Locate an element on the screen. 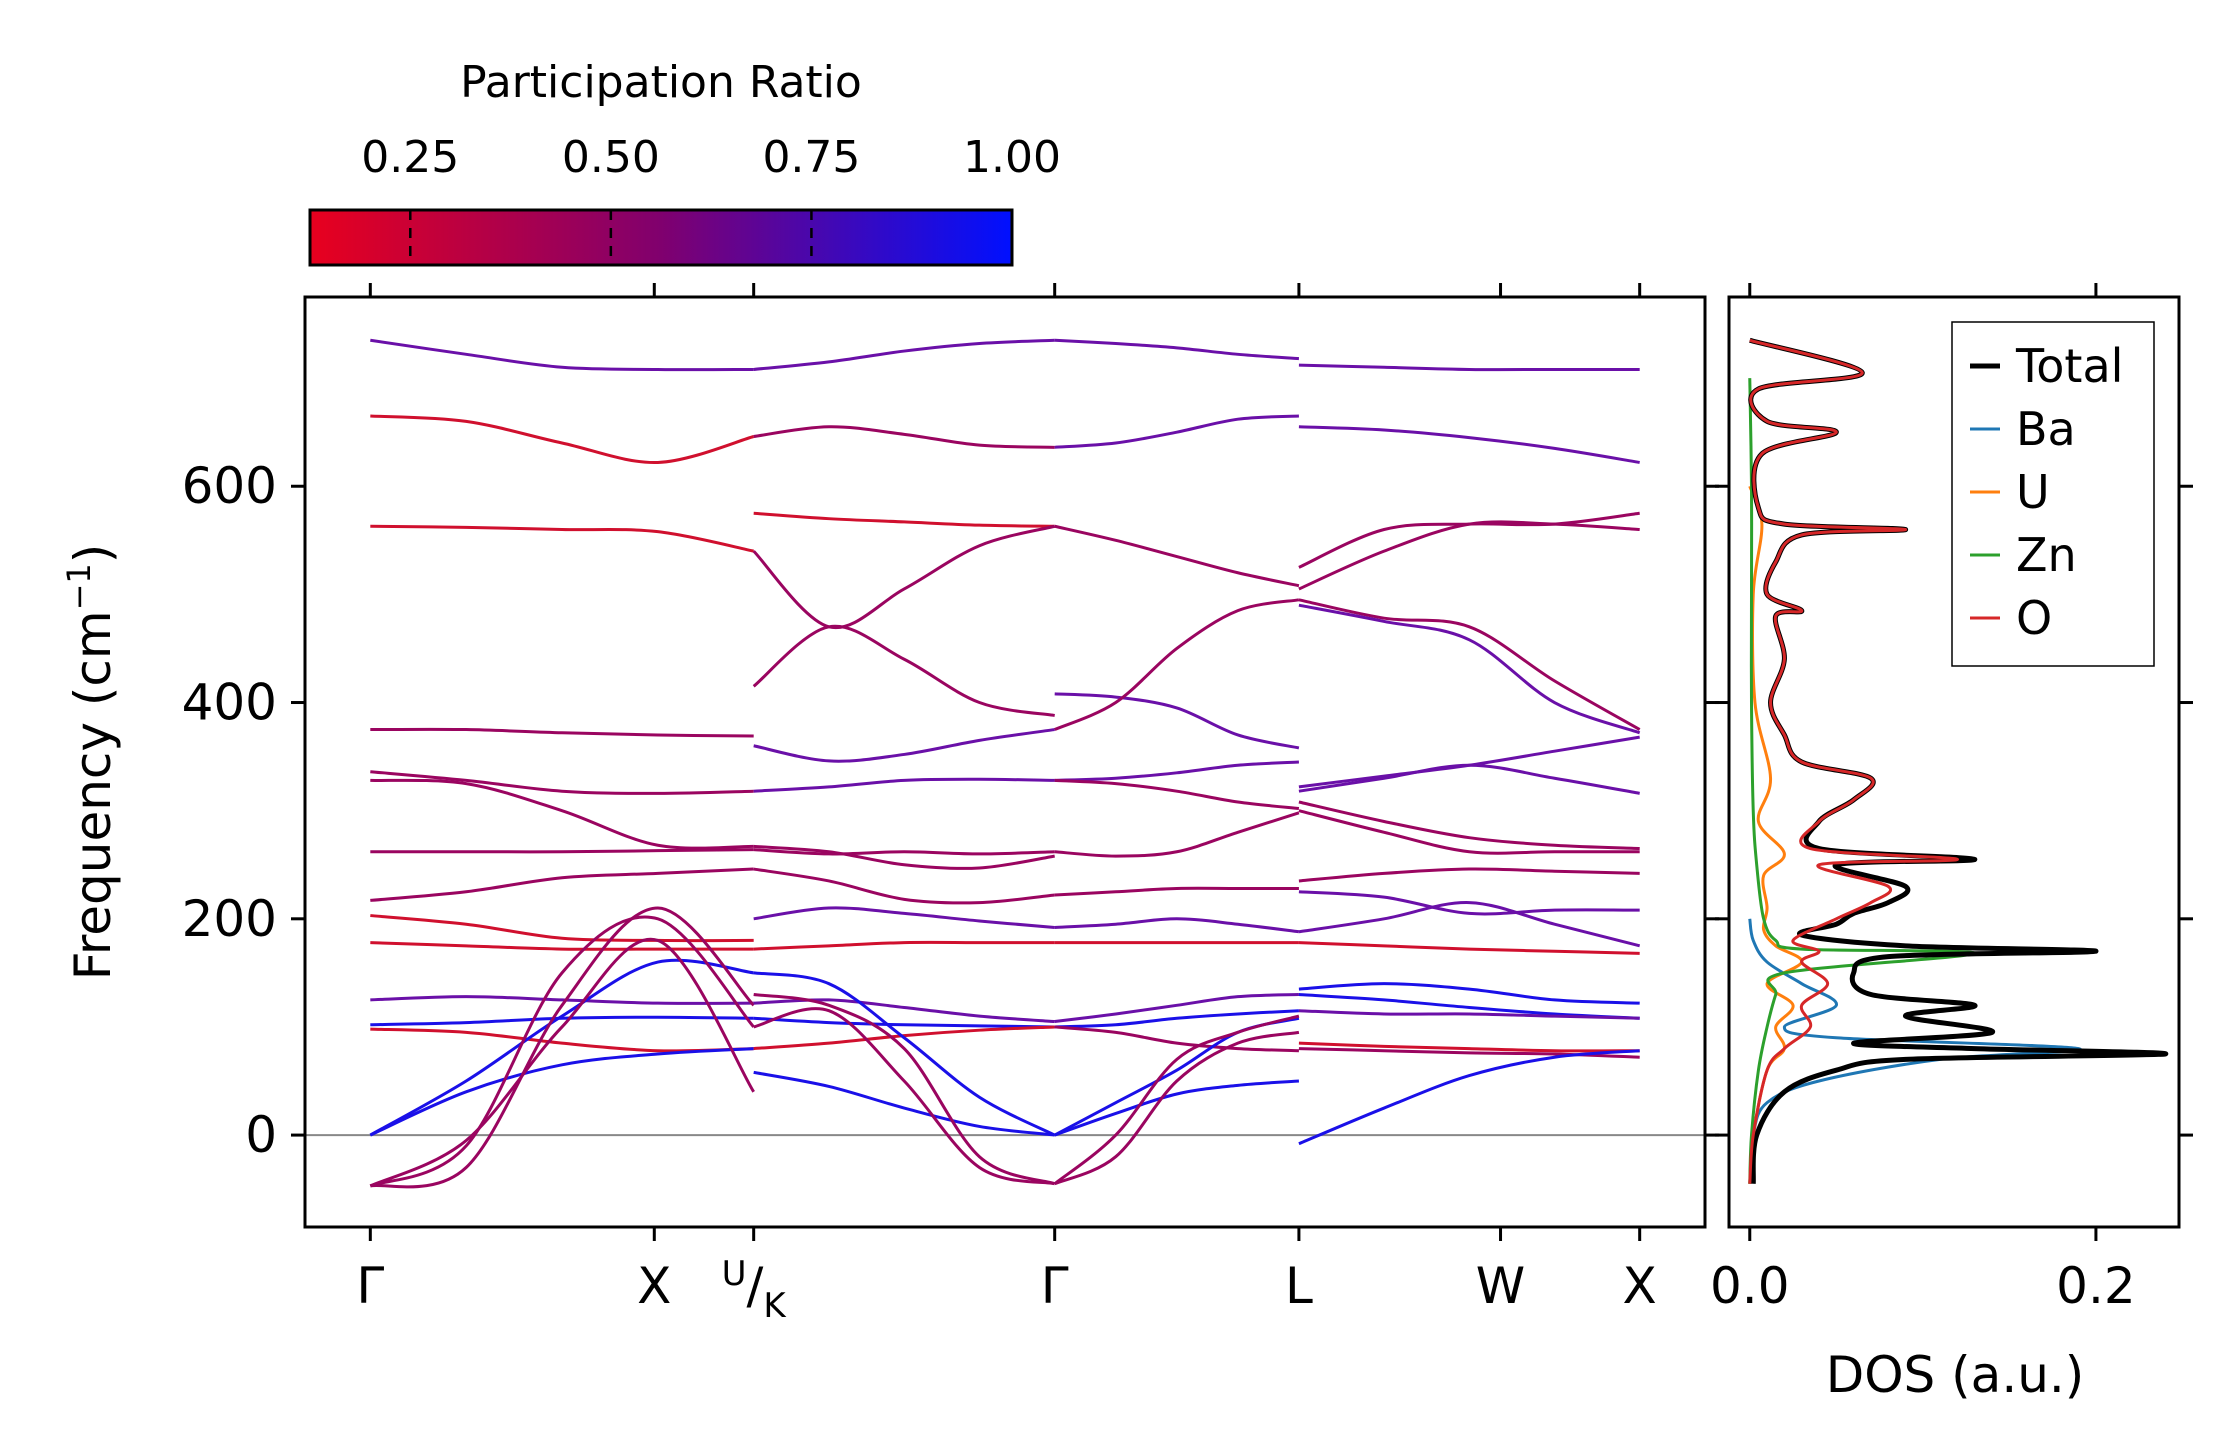 Image resolution: width=2222 pixels, height=1455 pixels. dos-series-o is located at coordinates (1853, 761).